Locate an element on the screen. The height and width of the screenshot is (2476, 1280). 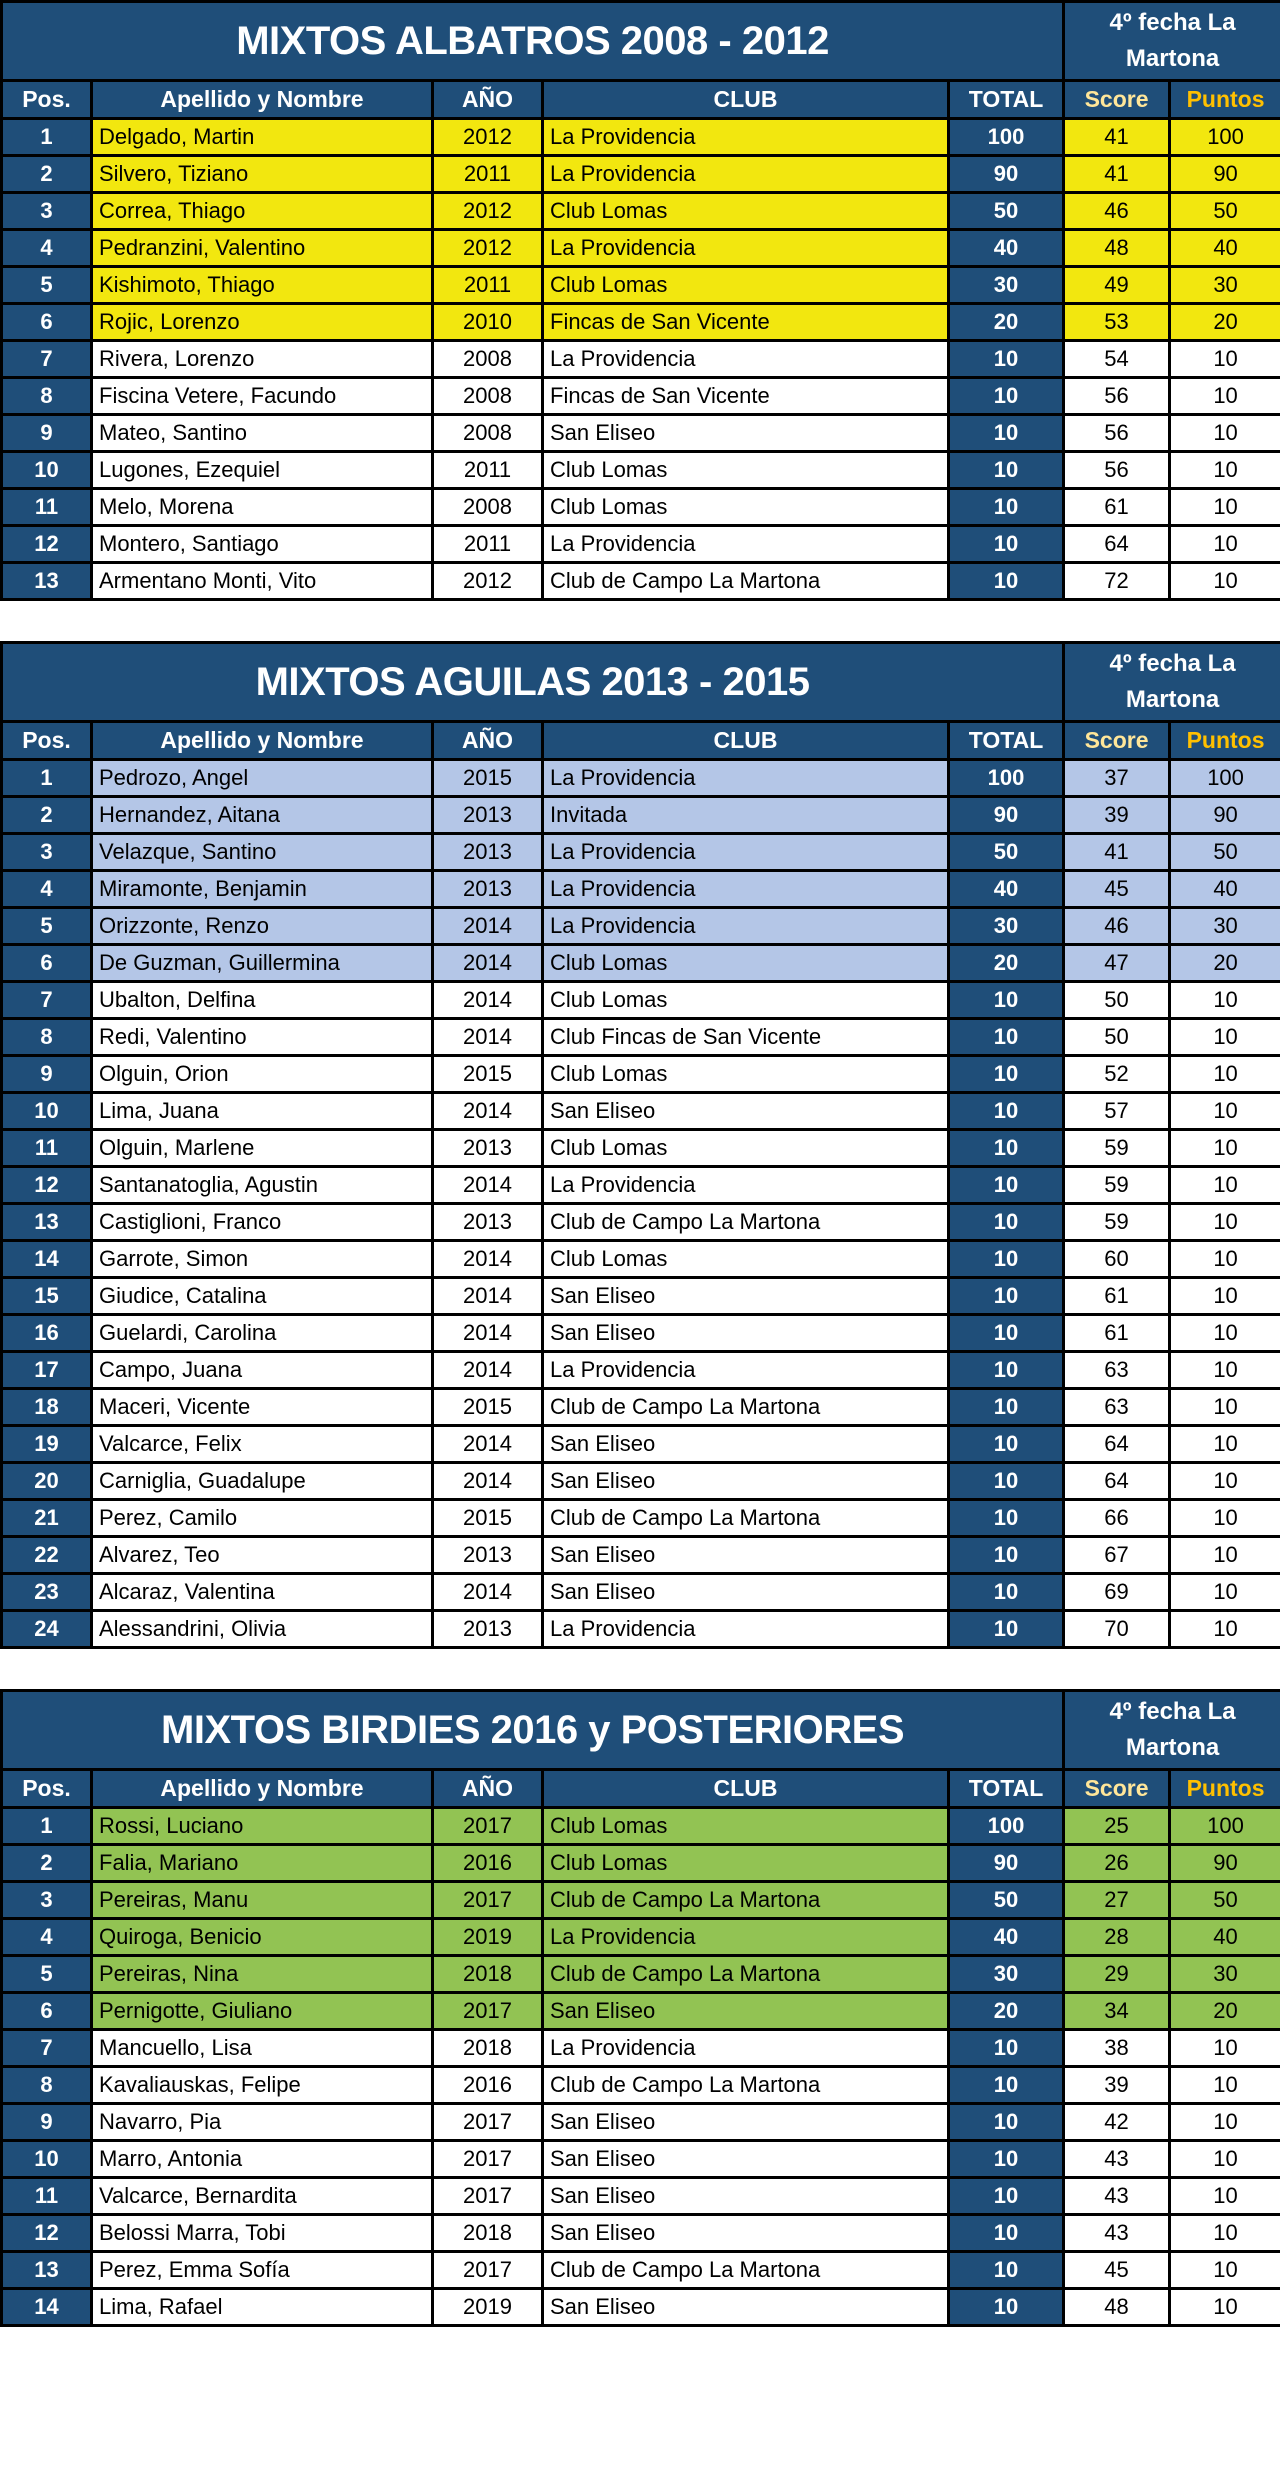
pos-cell: 7 is located at coordinates (46, 359).